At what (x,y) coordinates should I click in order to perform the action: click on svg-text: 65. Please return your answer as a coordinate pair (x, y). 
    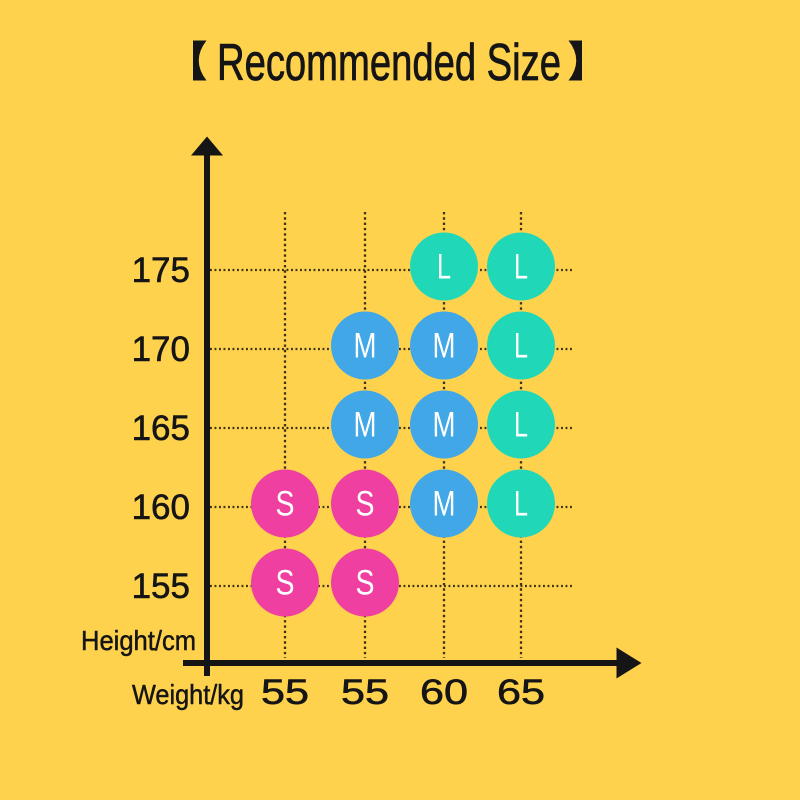
    Looking at the image, I should click on (521, 692).